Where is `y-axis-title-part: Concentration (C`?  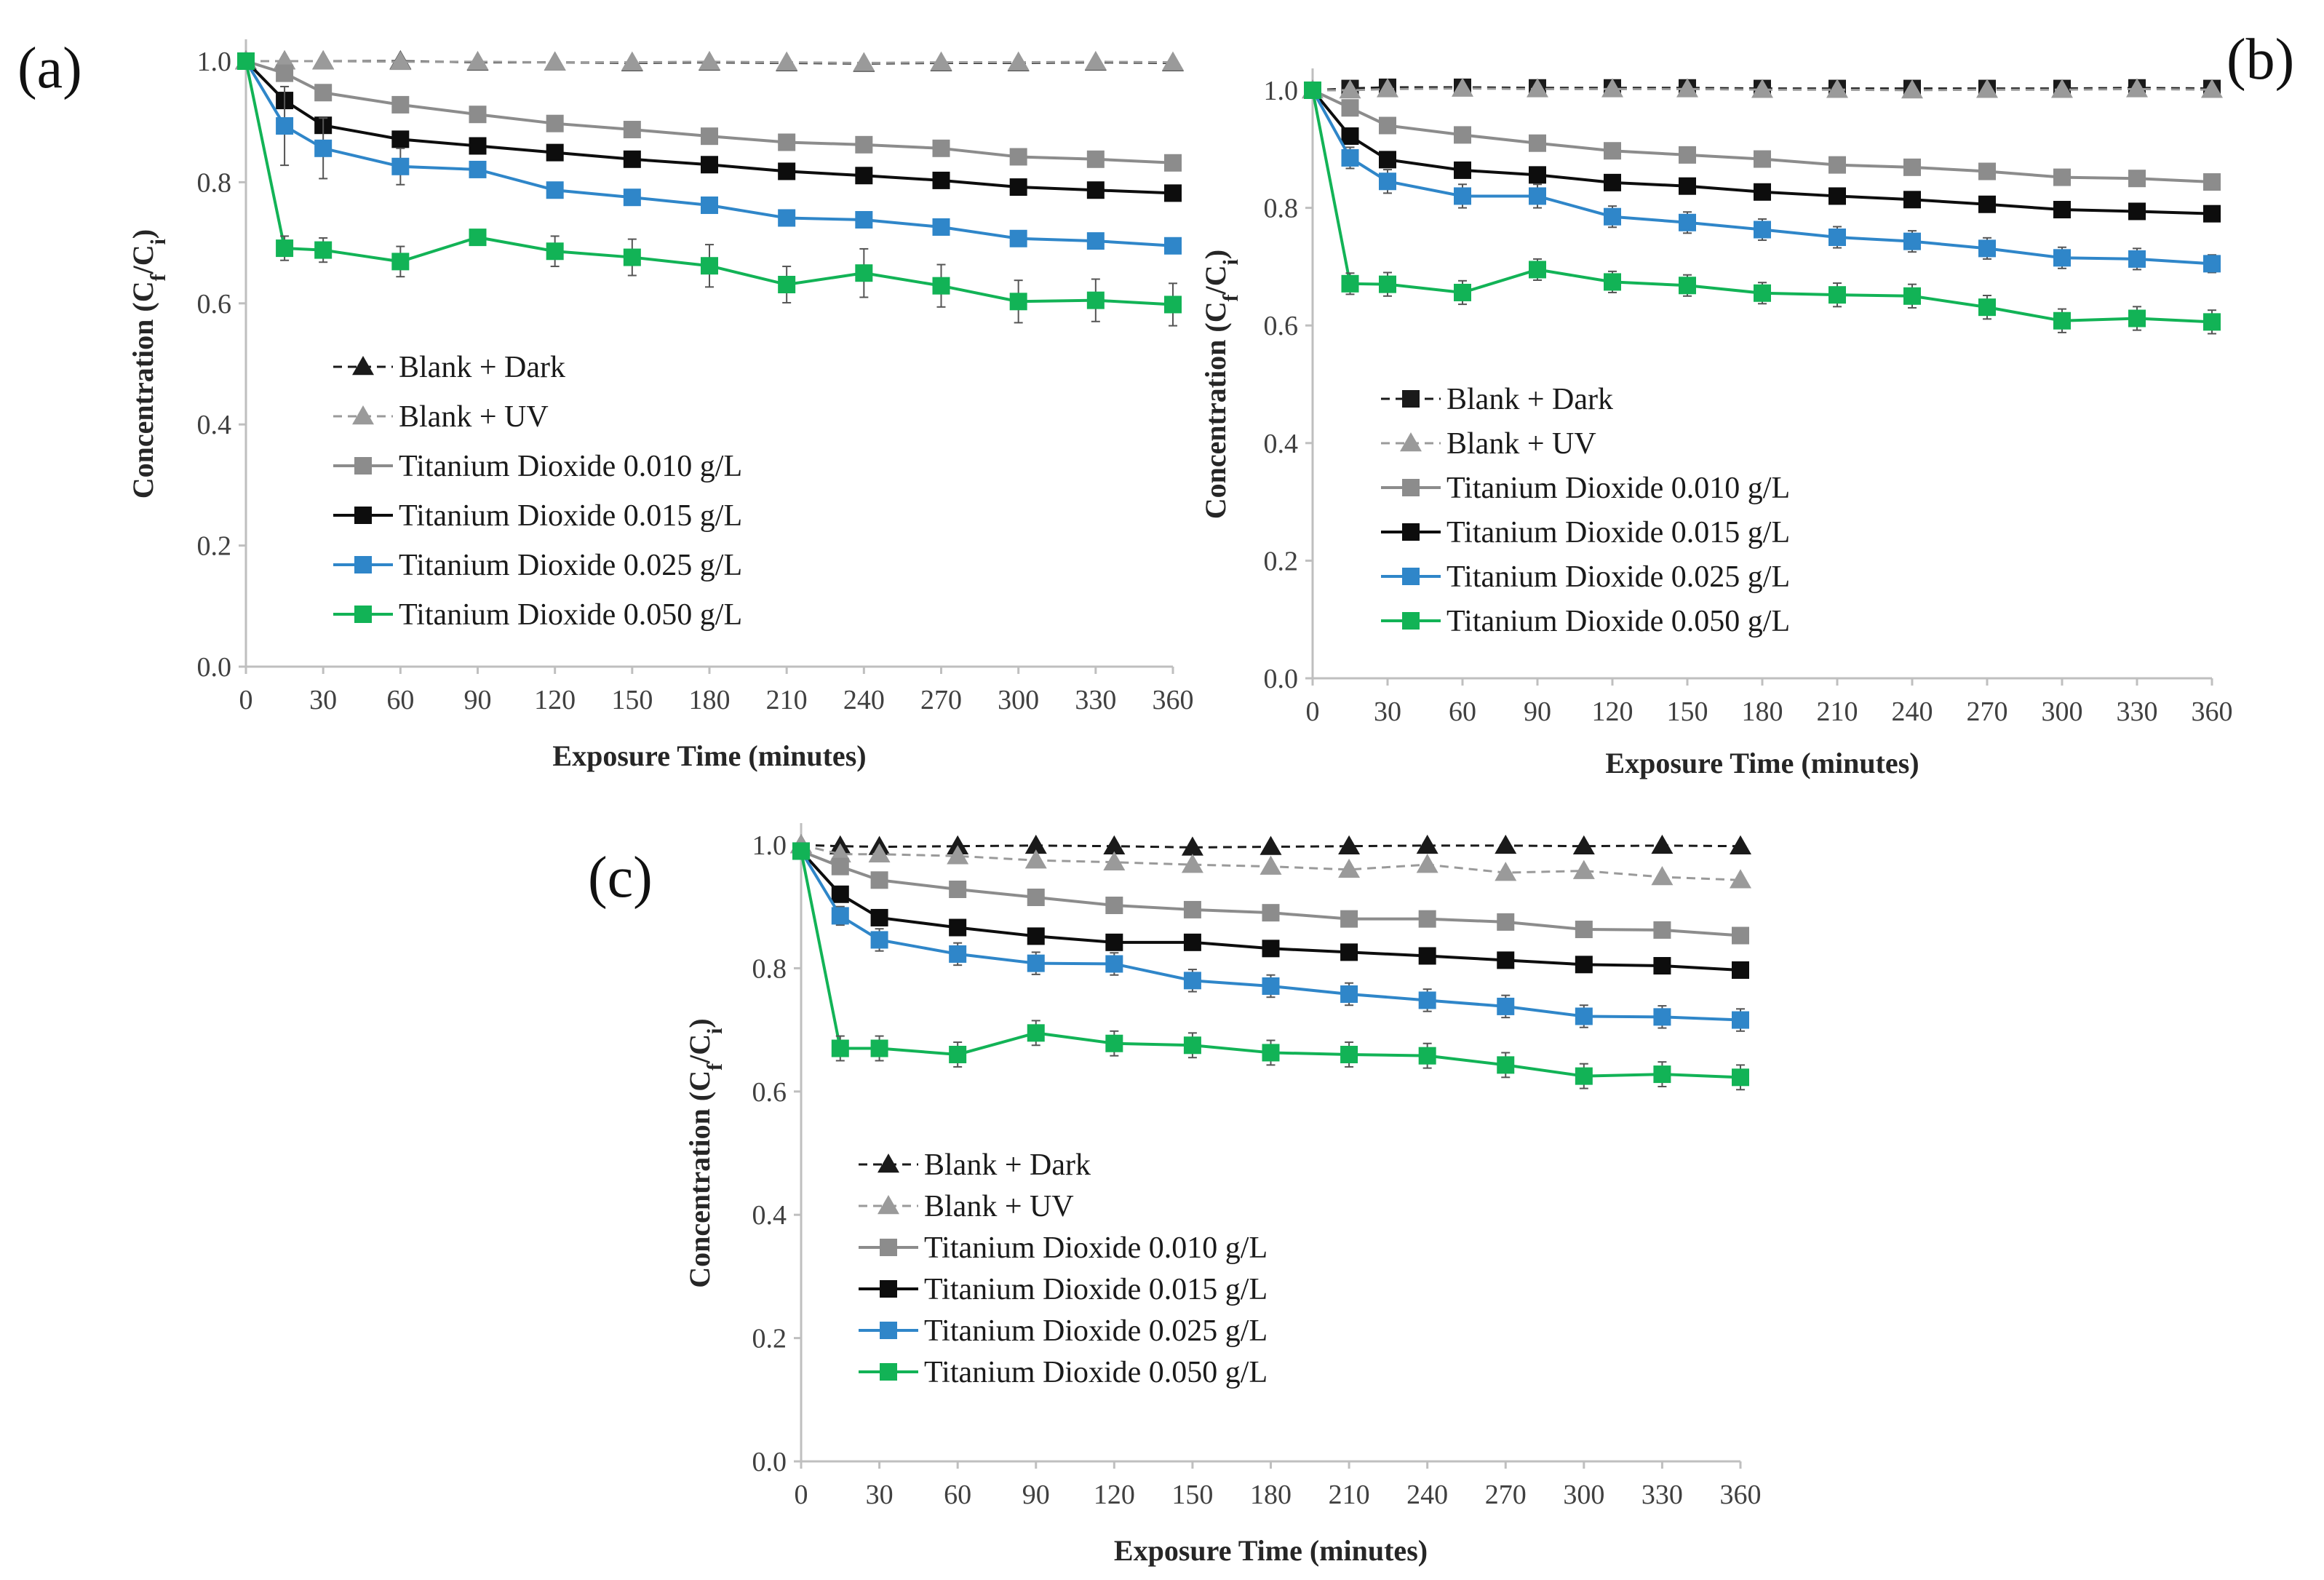 y-axis-title-part: Concentration (C is located at coordinates (699, 1179).